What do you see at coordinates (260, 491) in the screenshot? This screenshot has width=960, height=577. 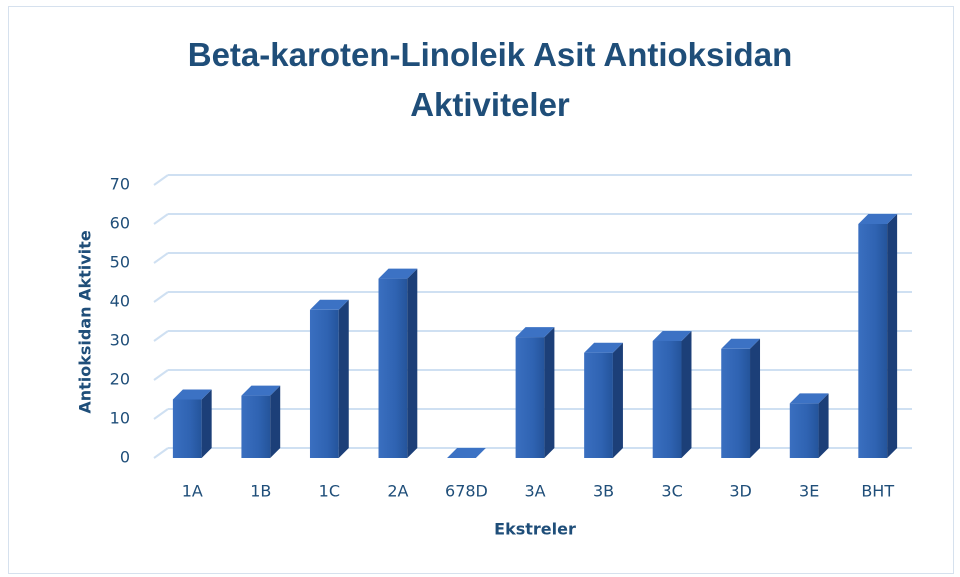 I see `x-tick-label: 1B` at bounding box center [260, 491].